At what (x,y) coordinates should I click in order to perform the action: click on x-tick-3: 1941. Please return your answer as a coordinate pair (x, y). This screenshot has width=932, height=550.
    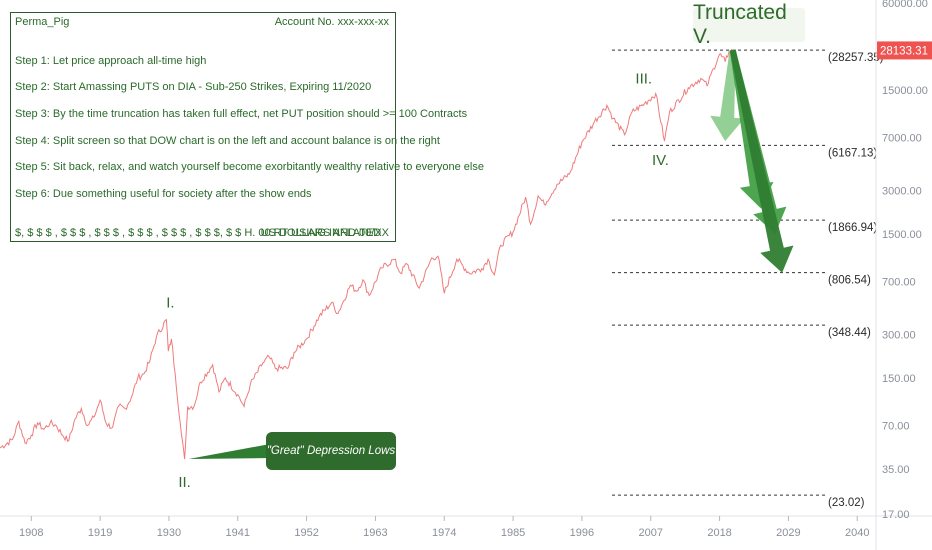
    Looking at the image, I should click on (238, 533).